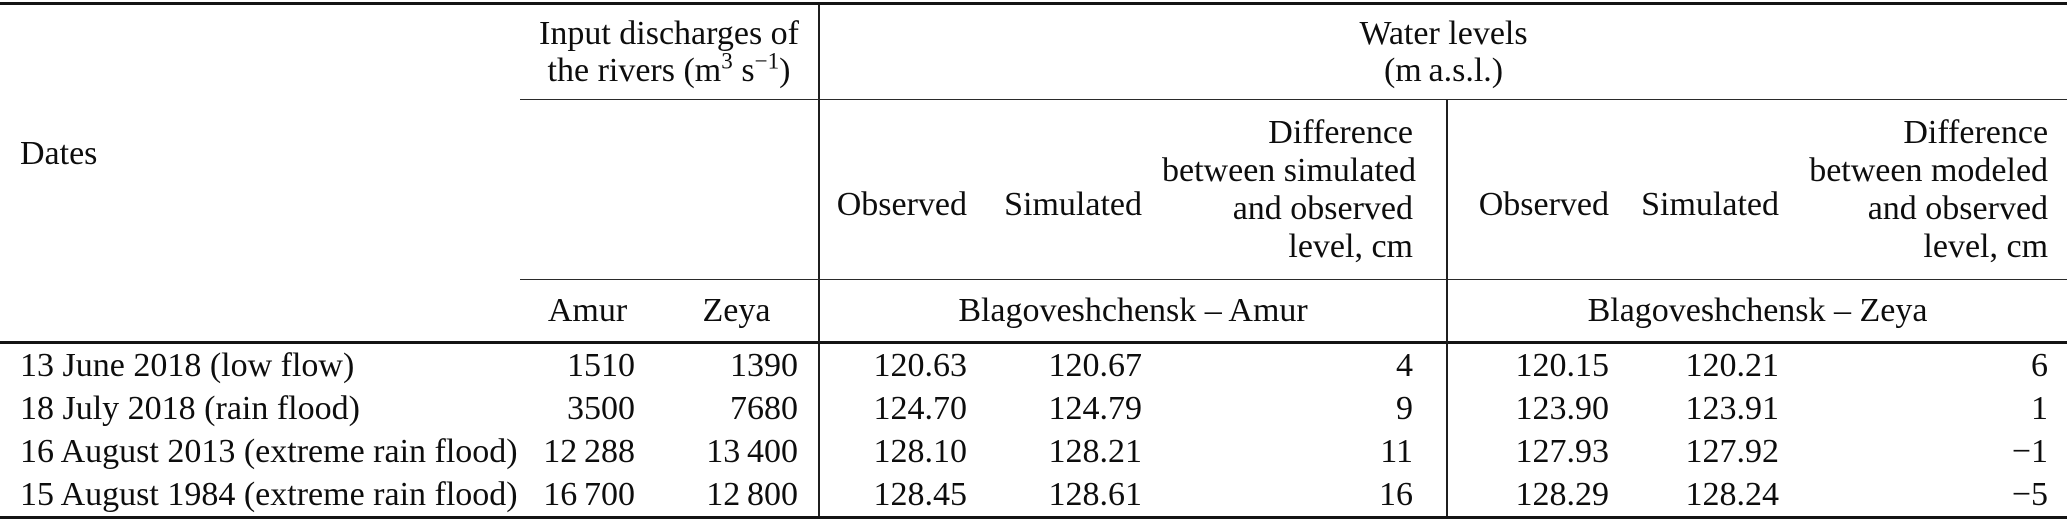 This screenshot has width=2067, height=531. Describe the element at coordinates (738, 312) in the screenshot. I see `col-header-zeya-river: Zeya` at that location.